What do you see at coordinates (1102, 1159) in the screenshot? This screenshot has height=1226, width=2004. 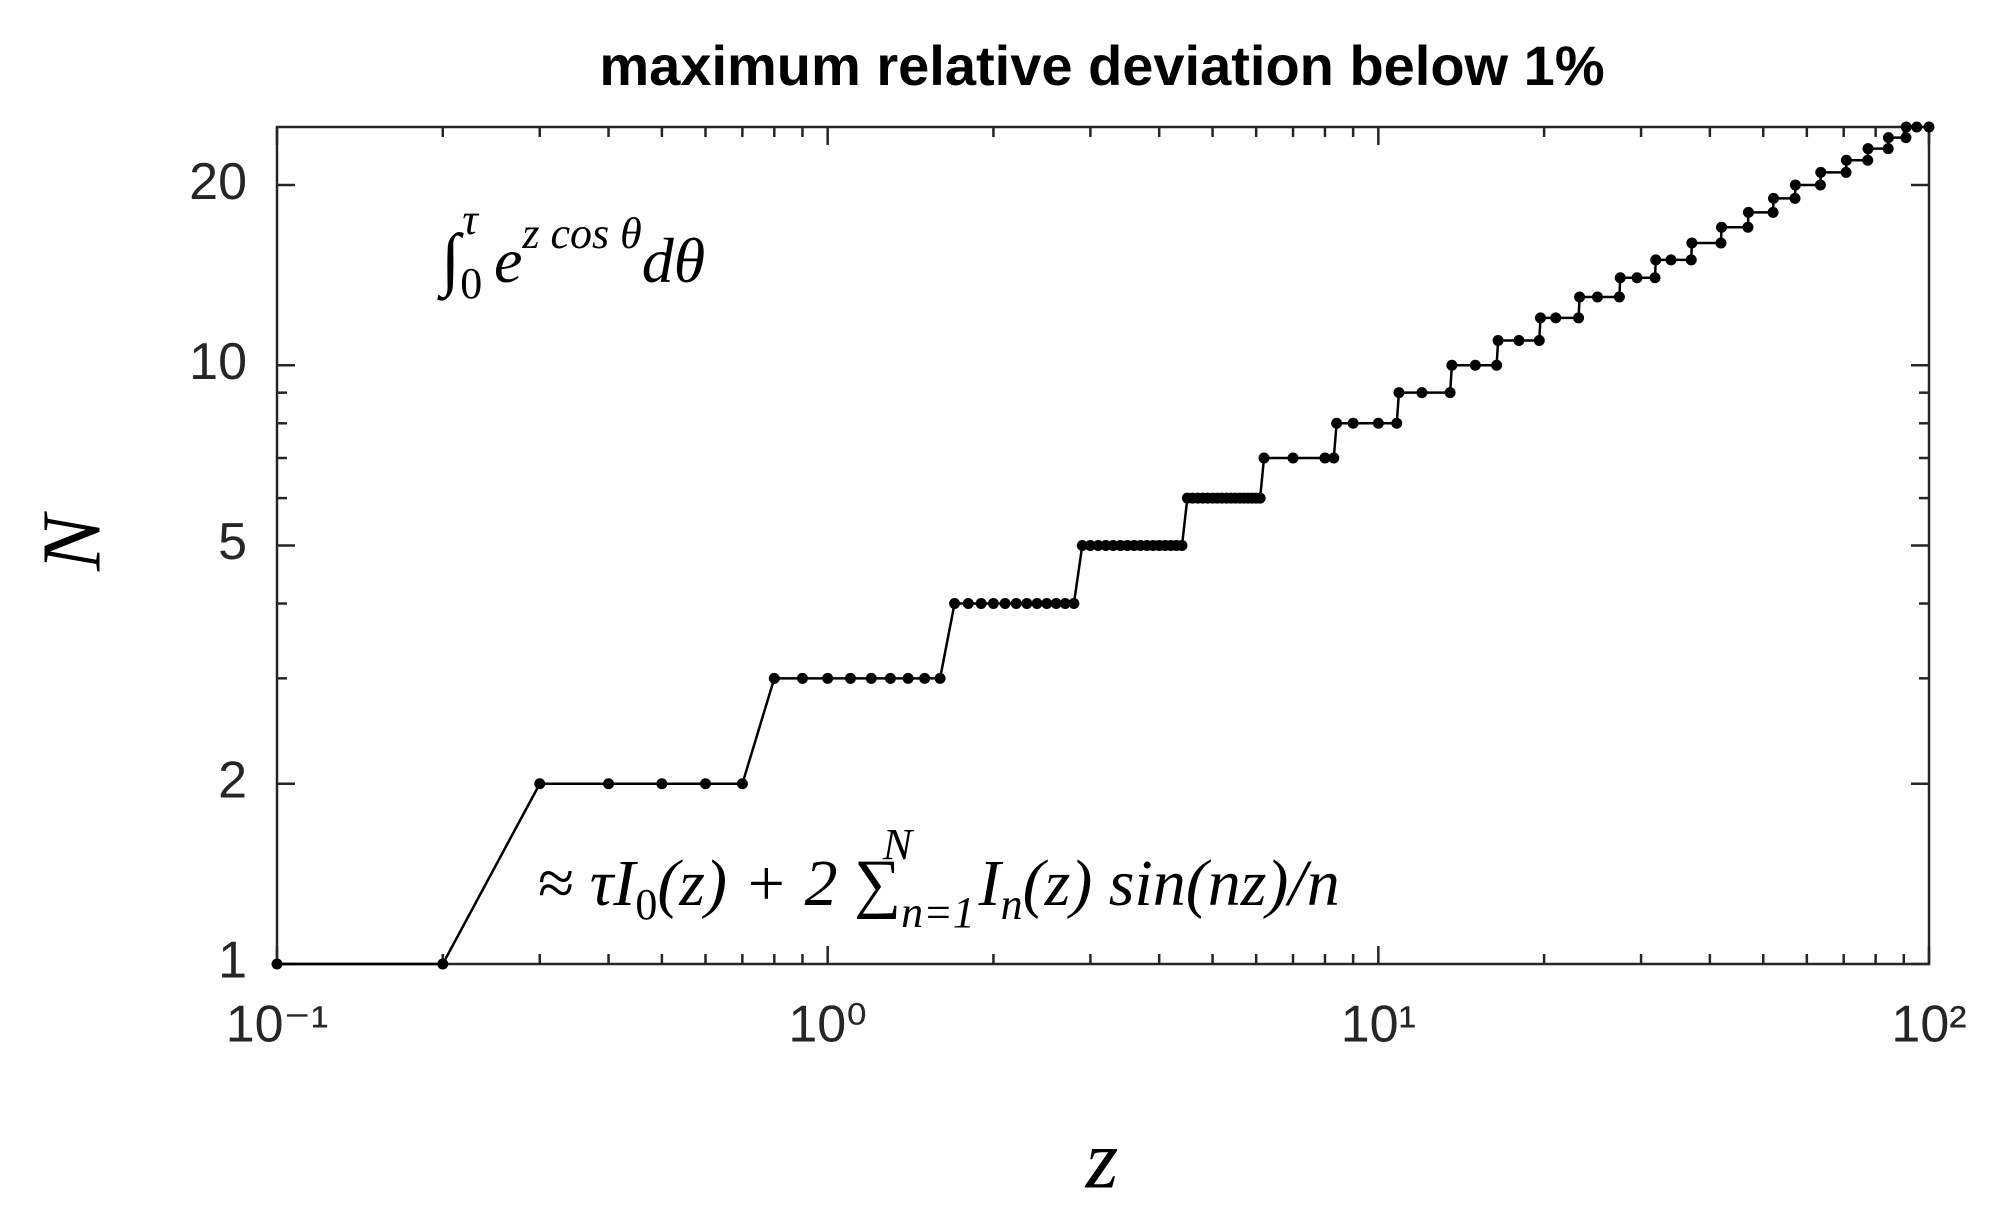 I see `x-axis-label: z` at bounding box center [1102, 1159].